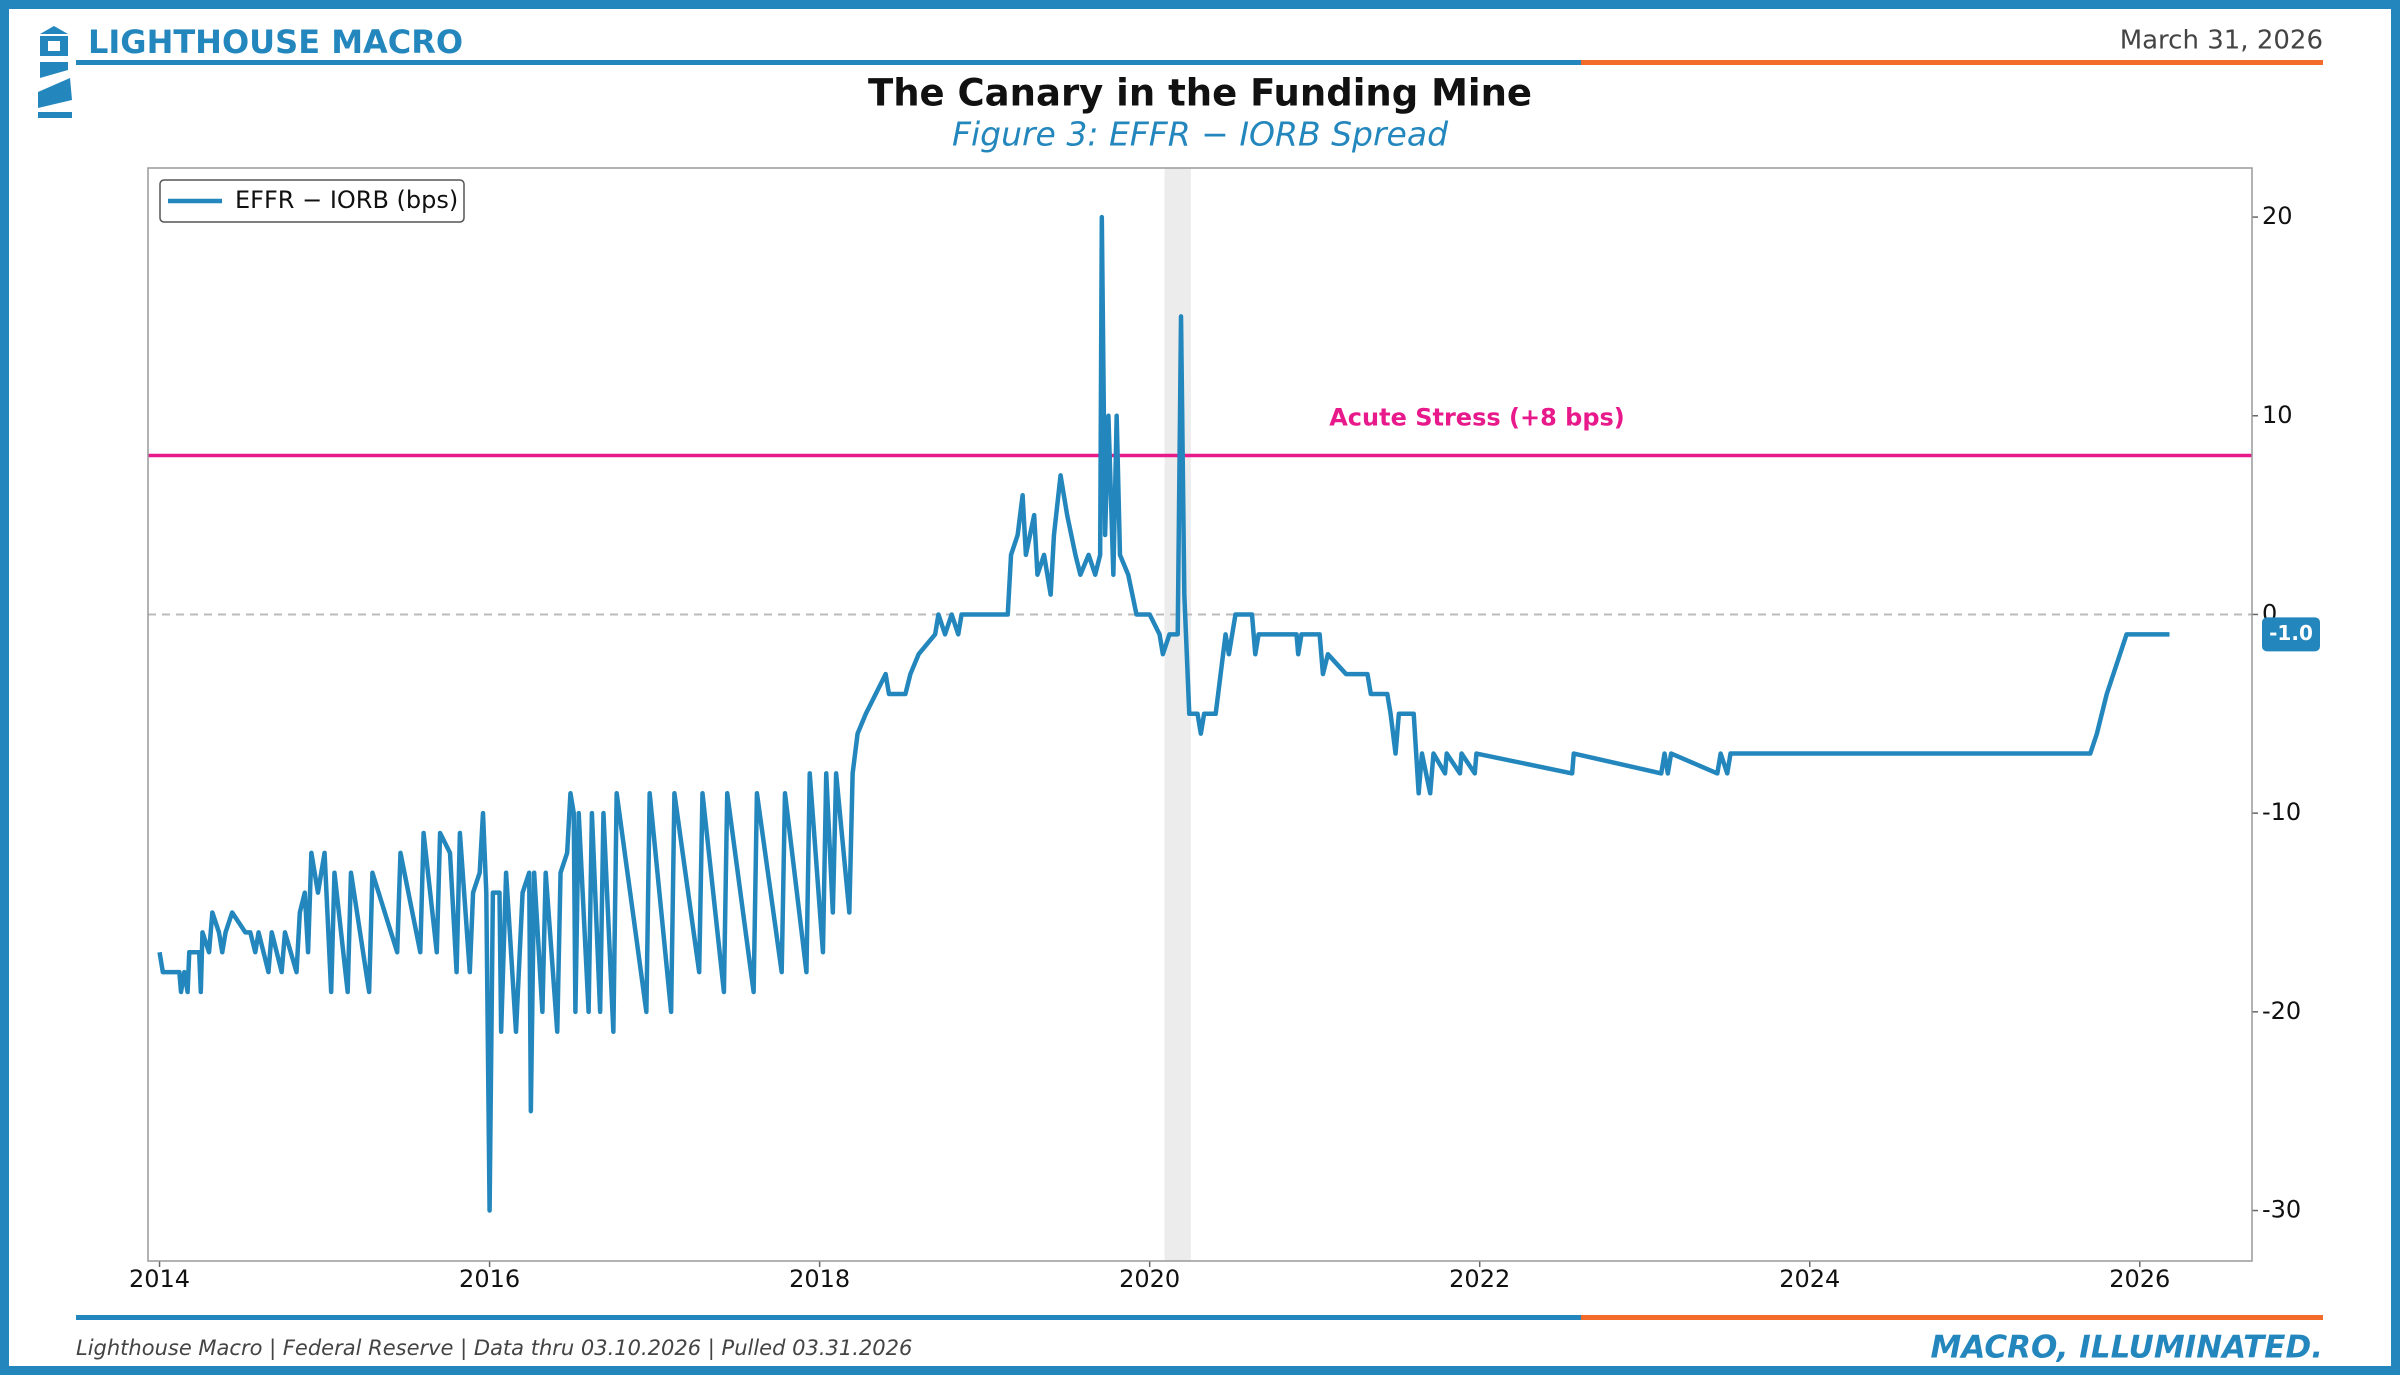 The width and height of the screenshot is (2400, 1375). I want to click on legend-label: EFFR − IORB (bps), so click(346, 200).